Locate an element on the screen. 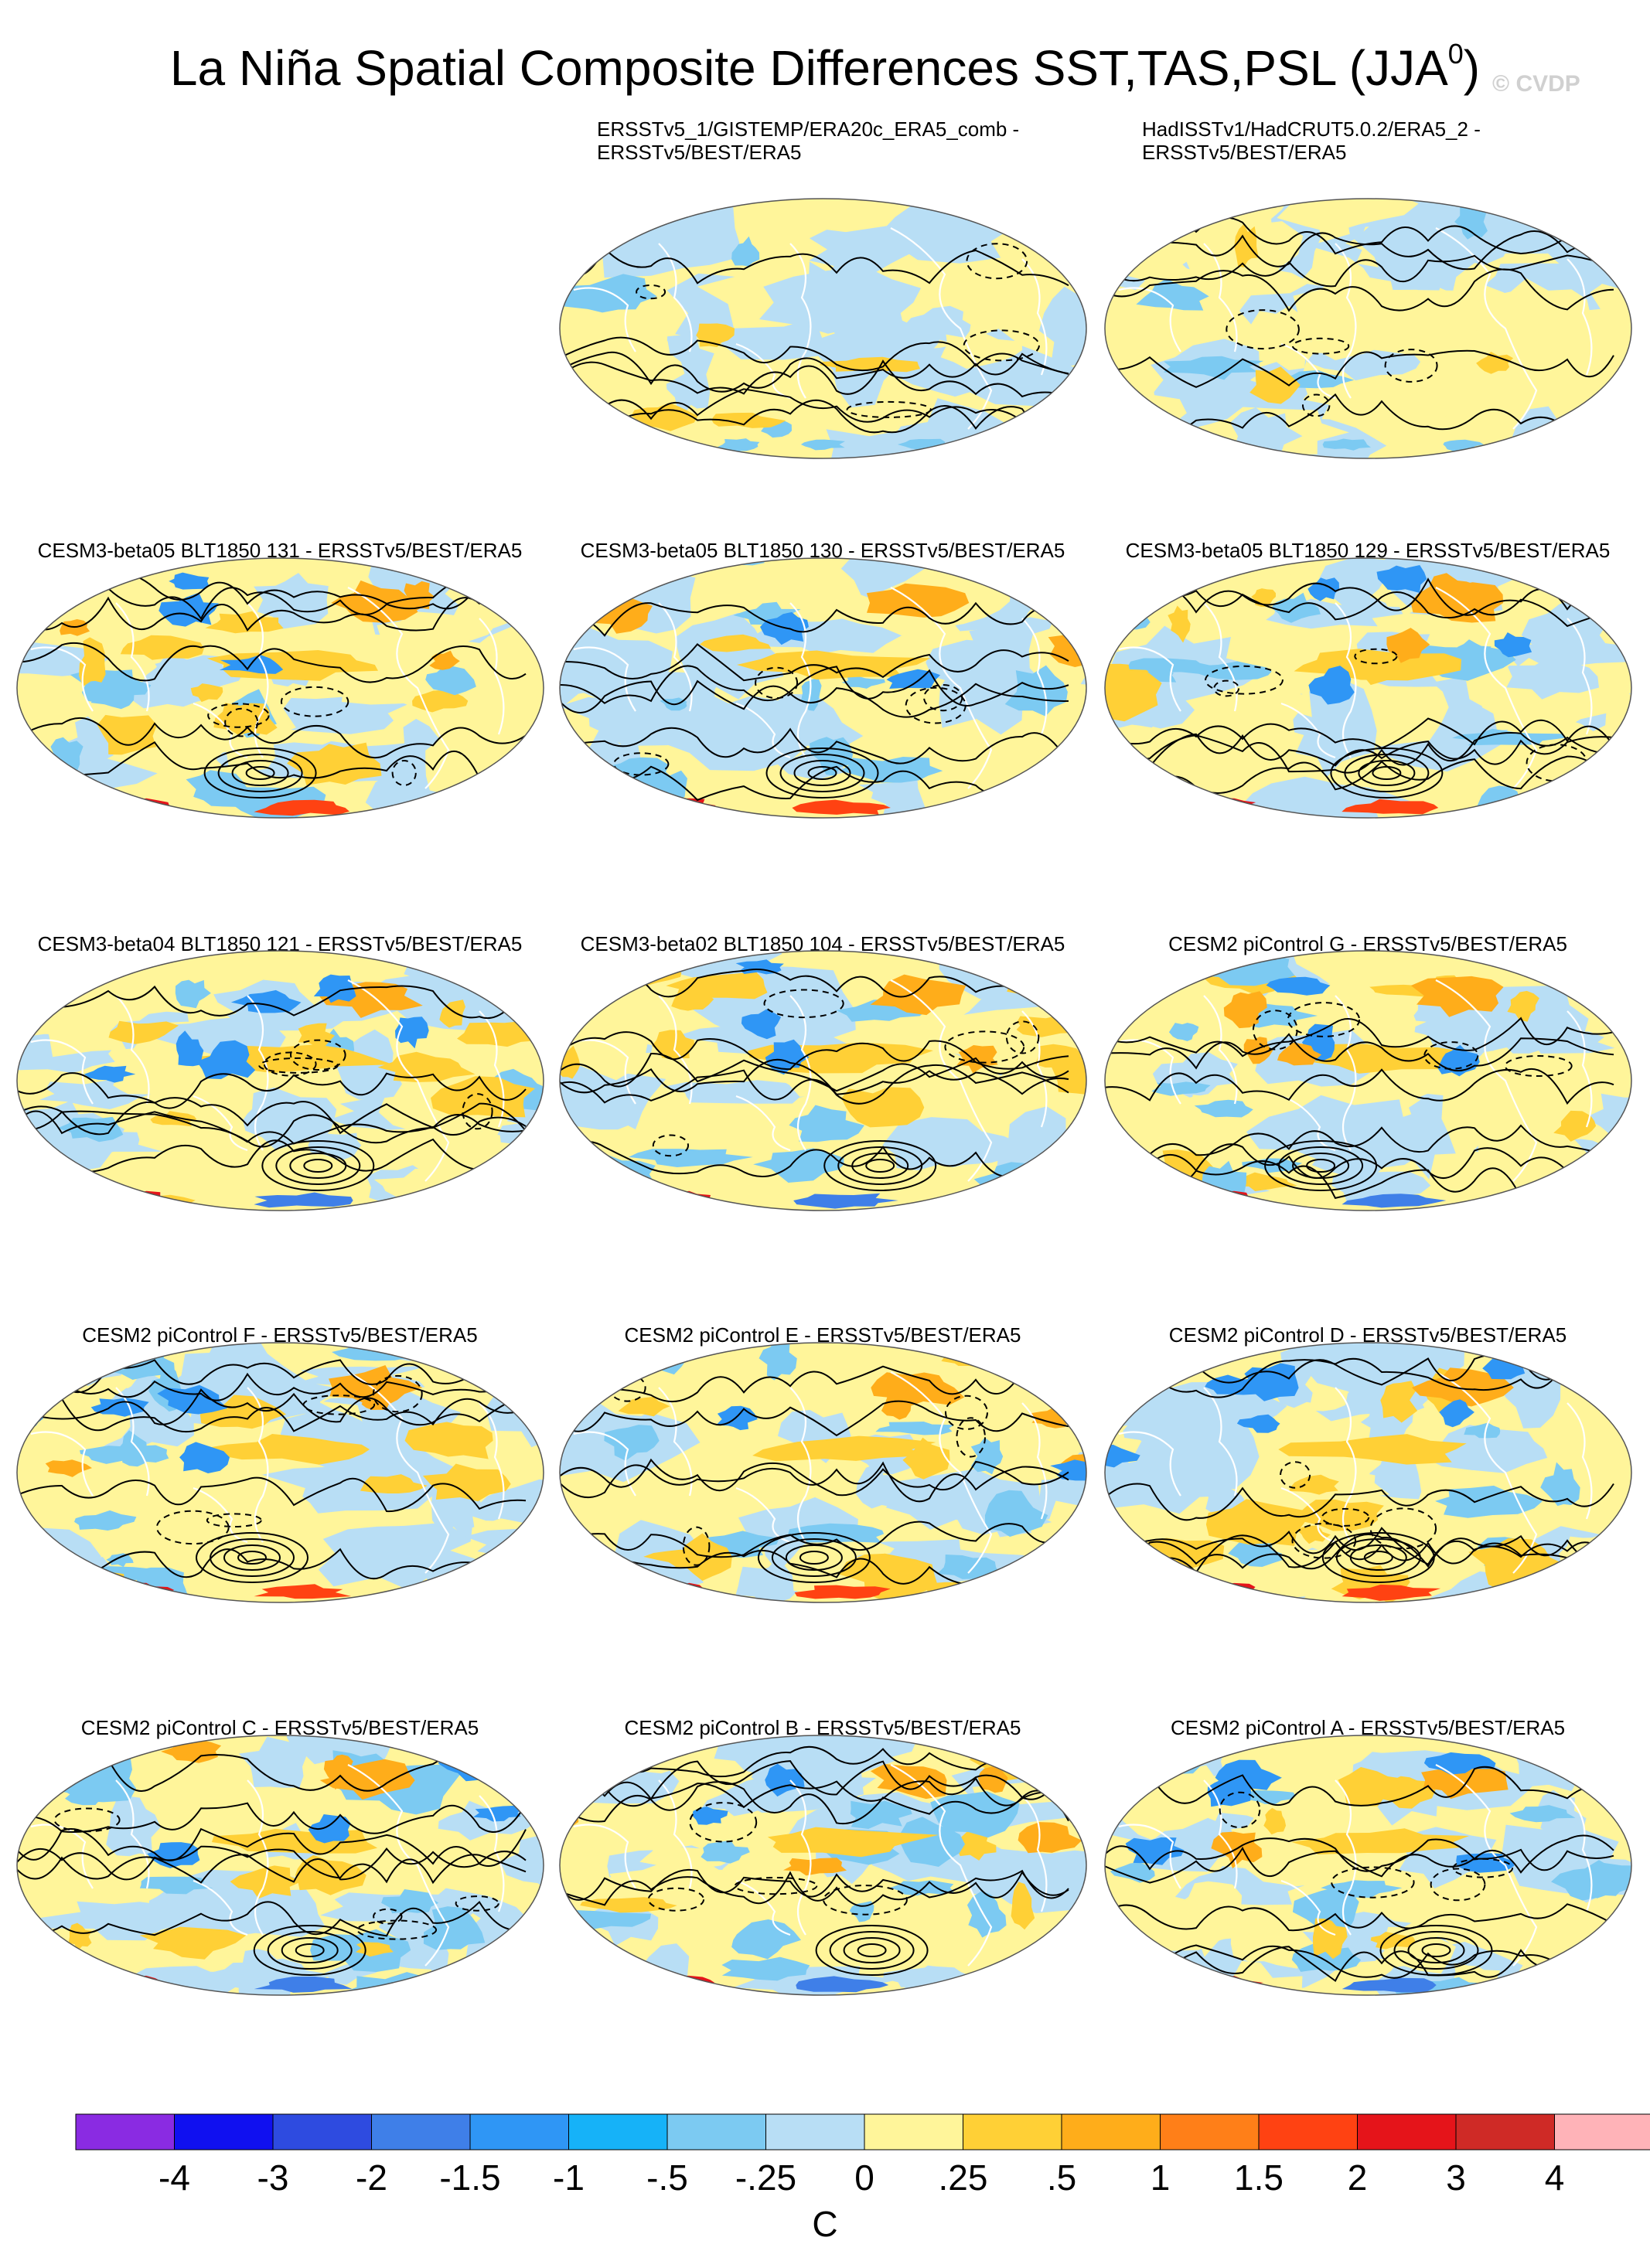 This screenshot has height=2268, width=1650. panel-title: CESM2 piControl E - ERSSTv5/BEST/ERA5 is located at coordinates (822, 1335).